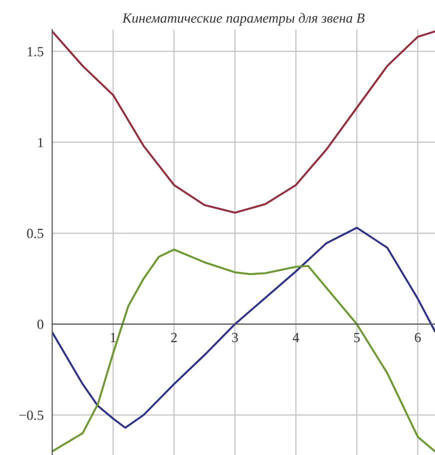  Describe the element at coordinates (296, 337) in the screenshot. I see `x-tick-label: 4` at that location.